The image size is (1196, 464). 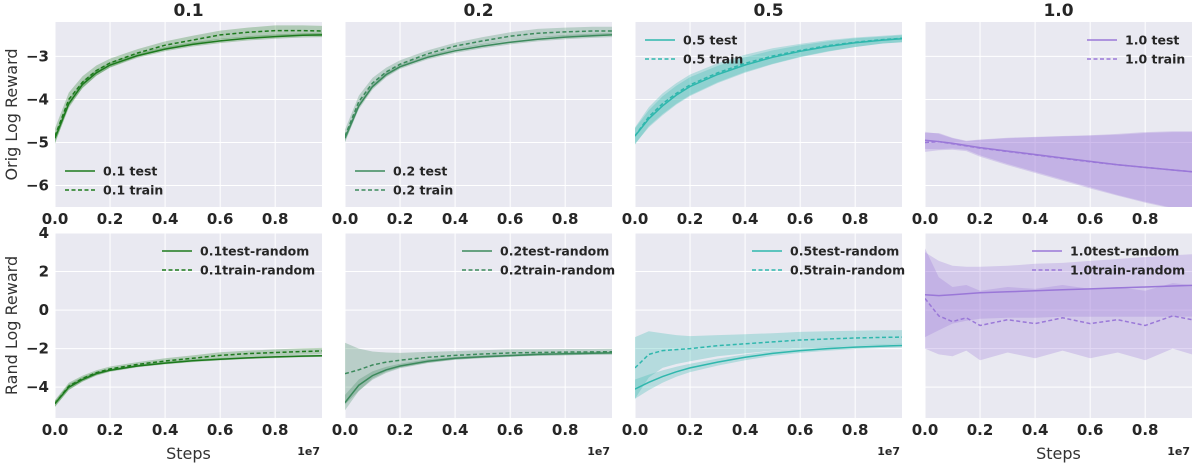 I want to click on legend: 1.0 test 1.0 train, so click(x=1136, y=50).